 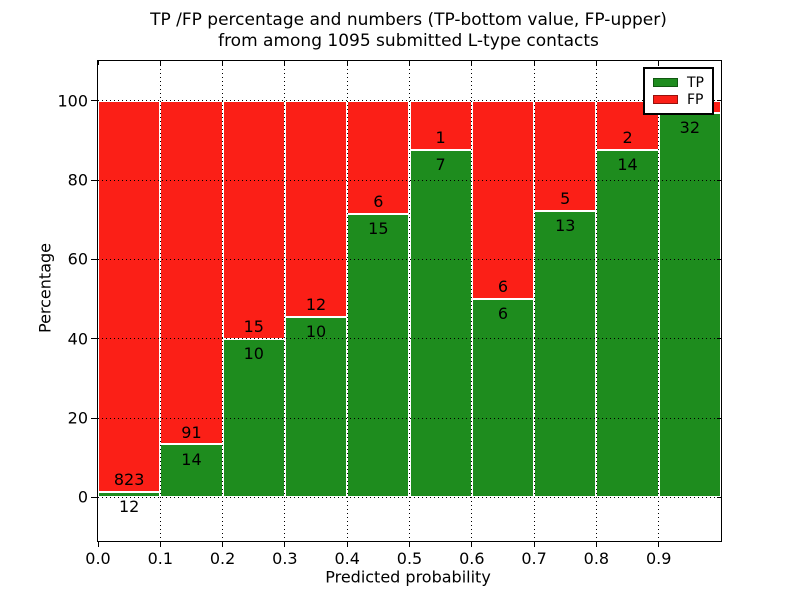 What do you see at coordinates (347, 558) in the screenshot?
I see `x-tick-label: 0.4` at bounding box center [347, 558].